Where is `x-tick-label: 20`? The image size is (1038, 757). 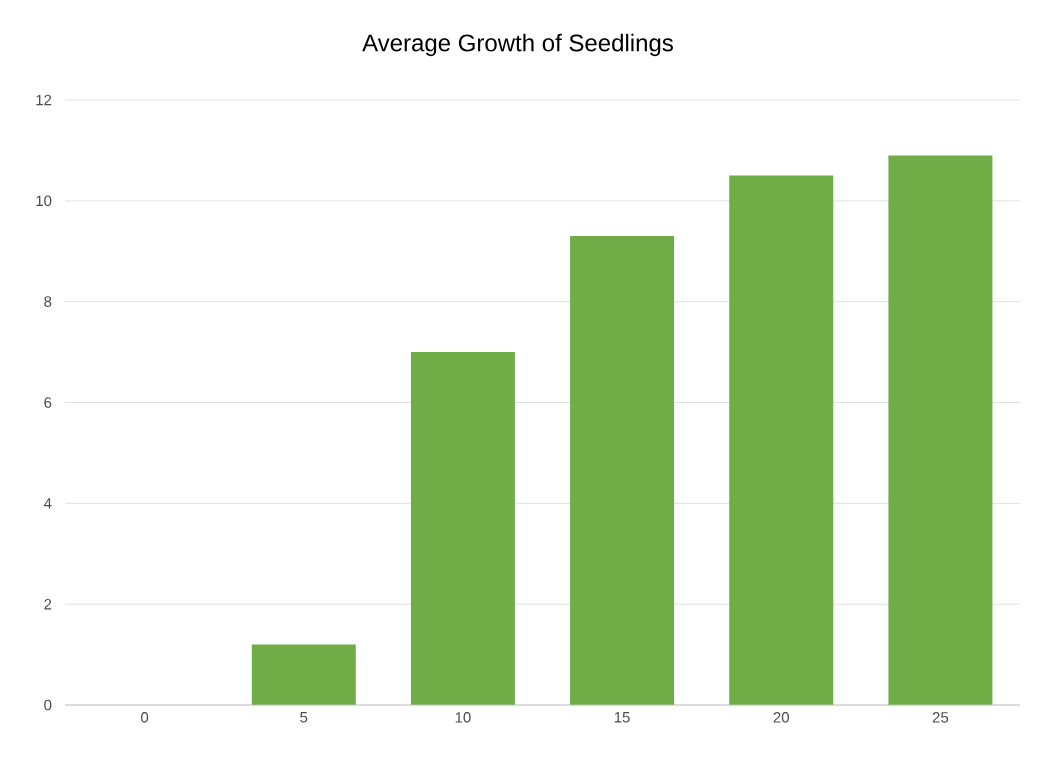 x-tick-label: 20 is located at coordinates (781, 717).